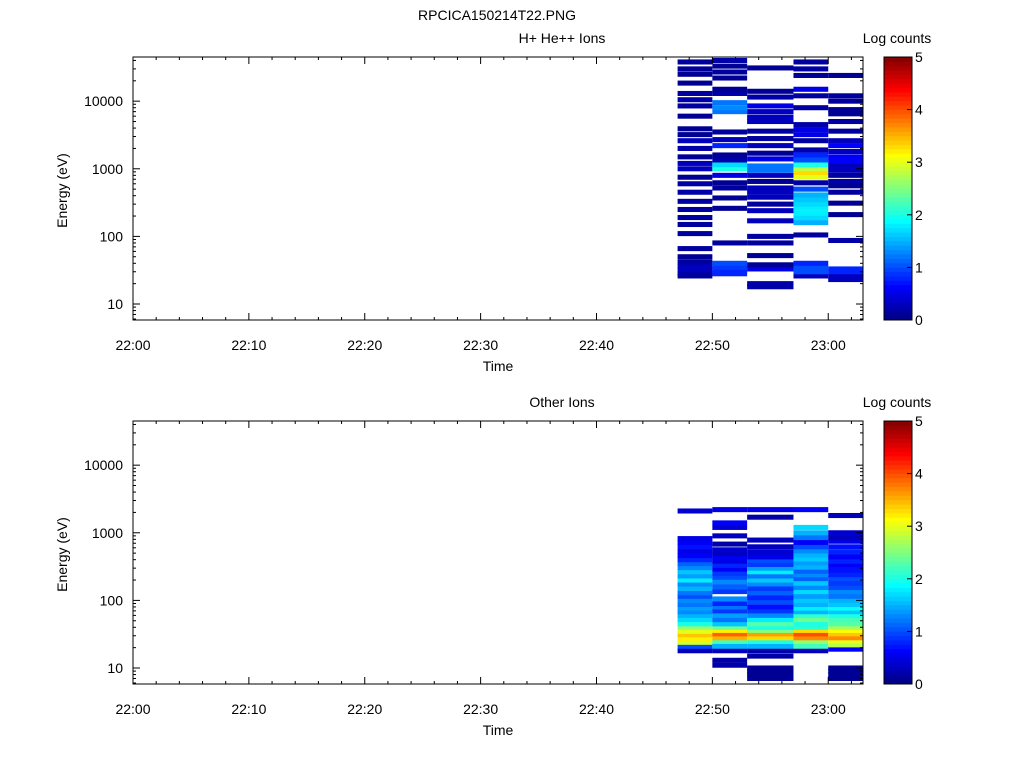 The image size is (1024, 768). What do you see at coordinates (919, 320) in the screenshot?
I see `colorbar-tick-label: 0` at bounding box center [919, 320].